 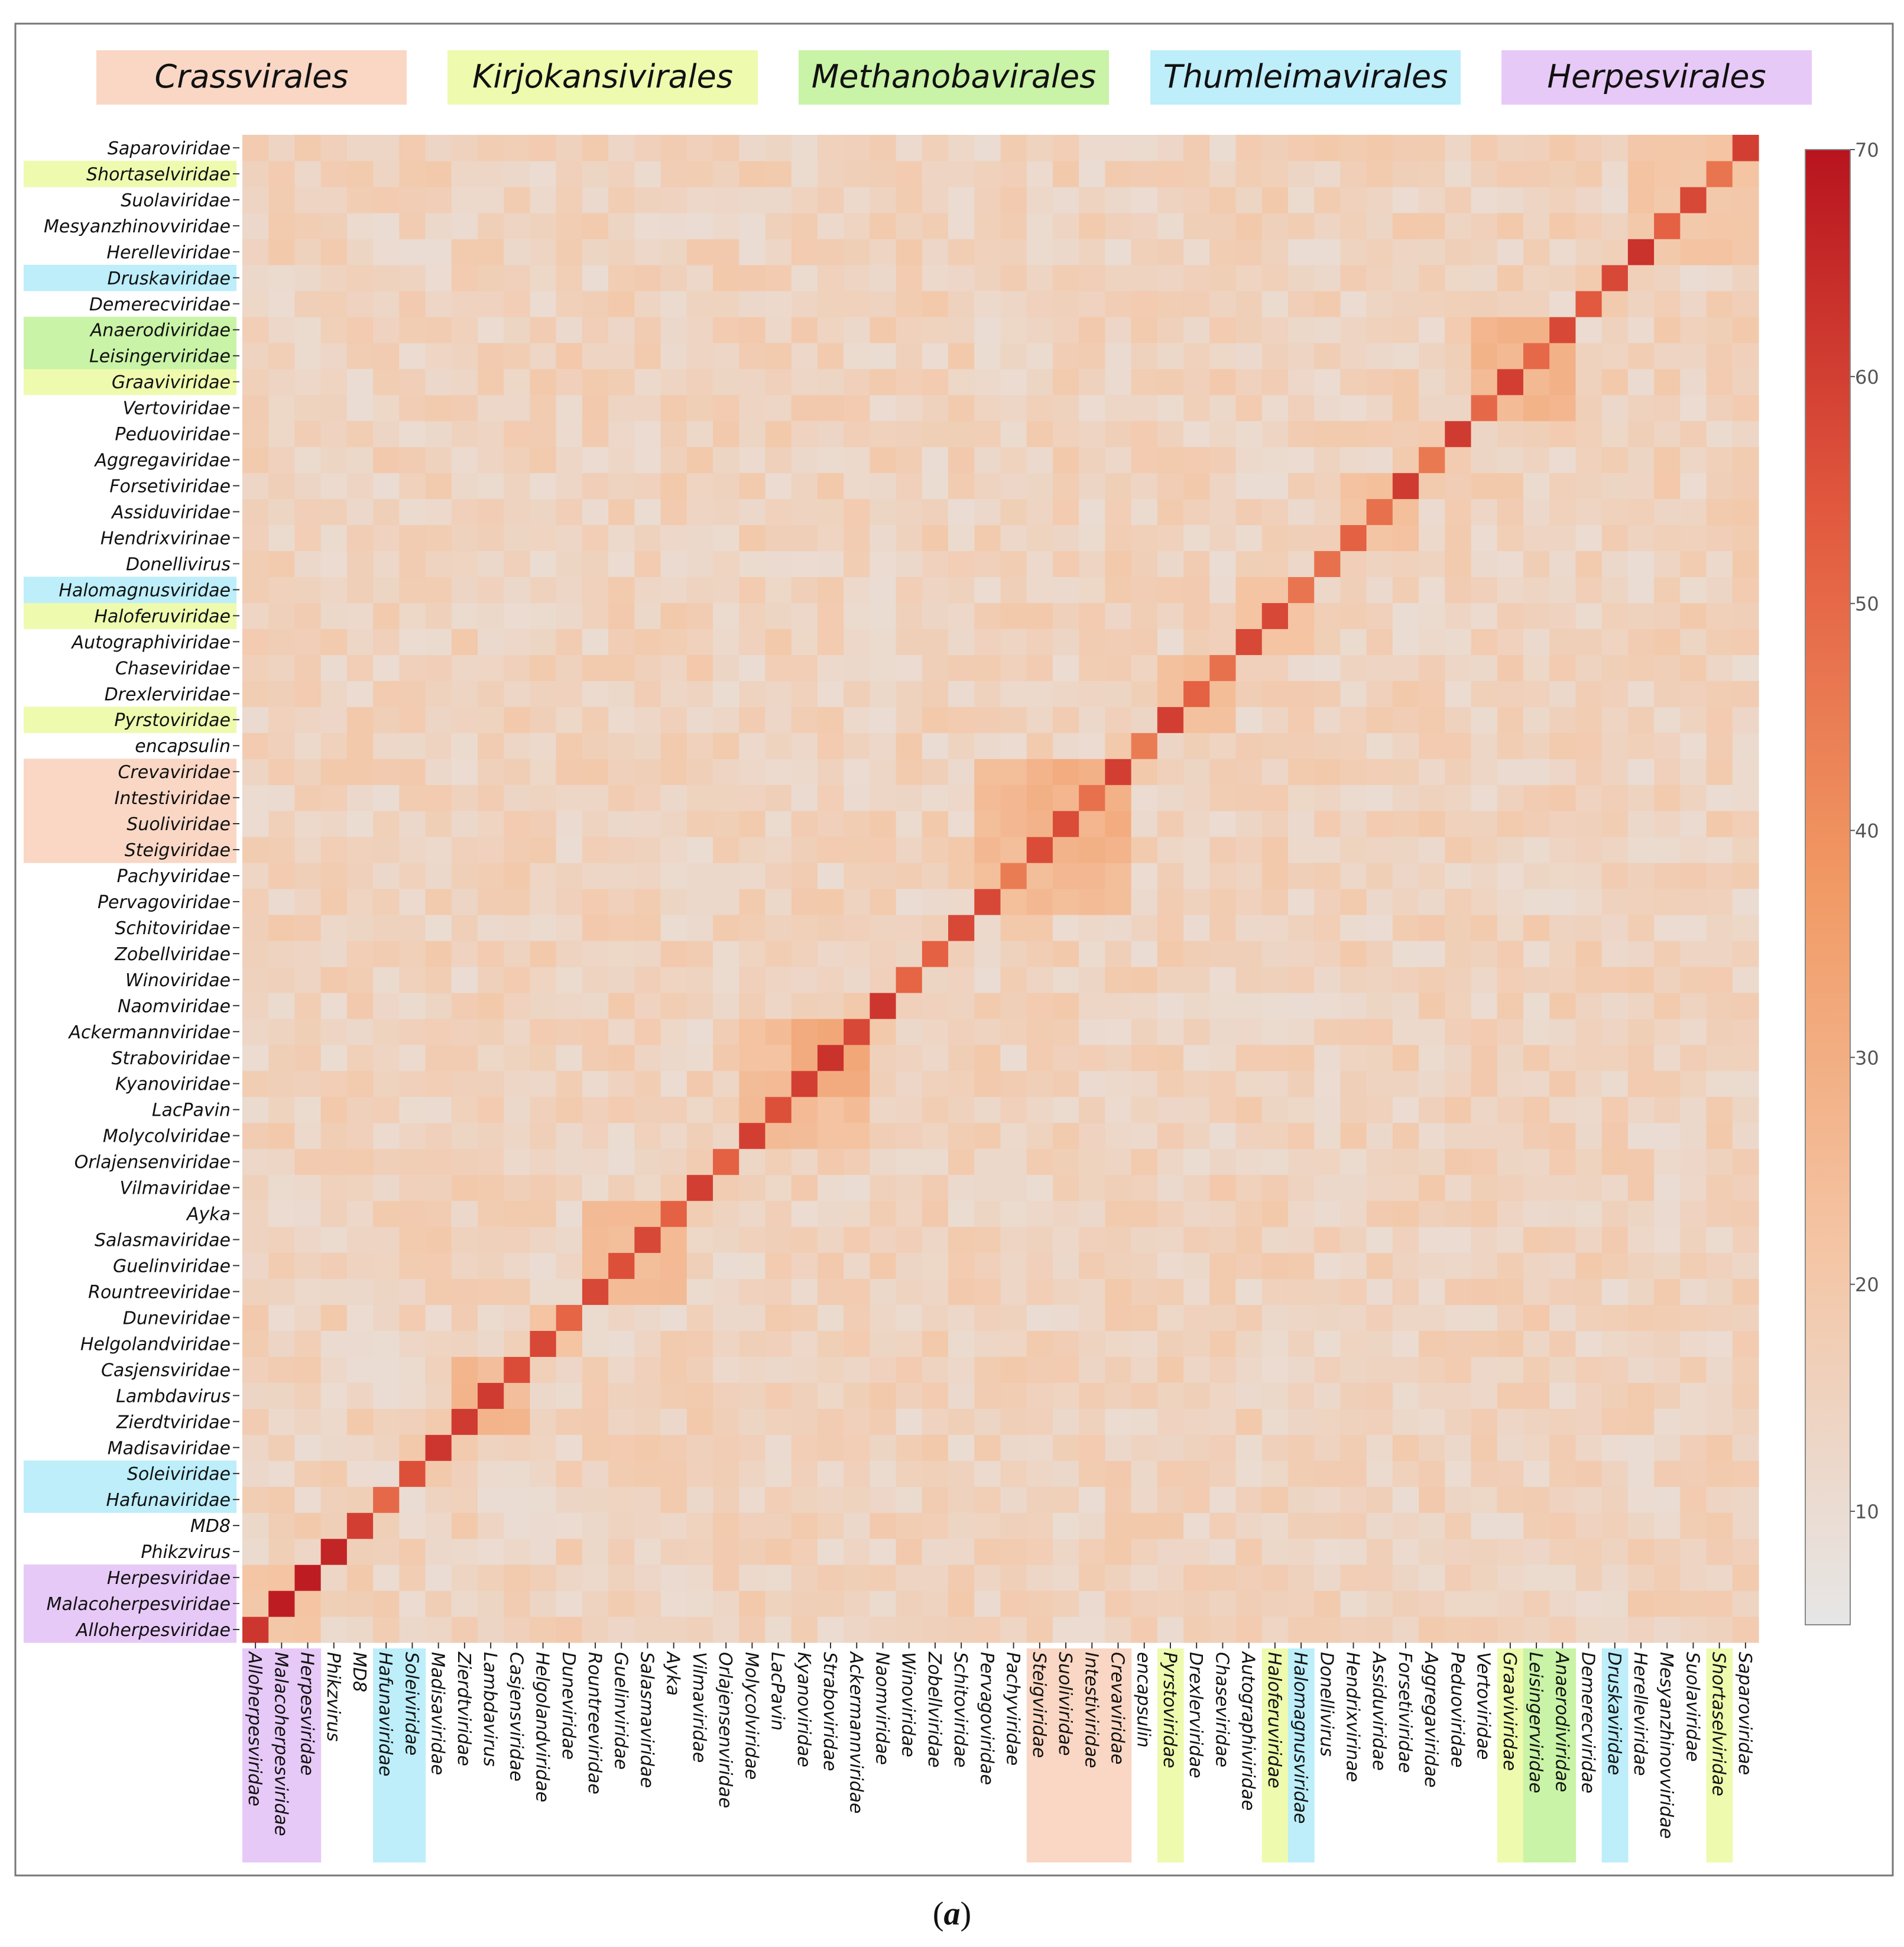 What do you see at coordinates (1222, 1709) in the screenshot?
I see `column-label-Chaseviridae: Chaseviridae` at bounding box center [1222, 1709].